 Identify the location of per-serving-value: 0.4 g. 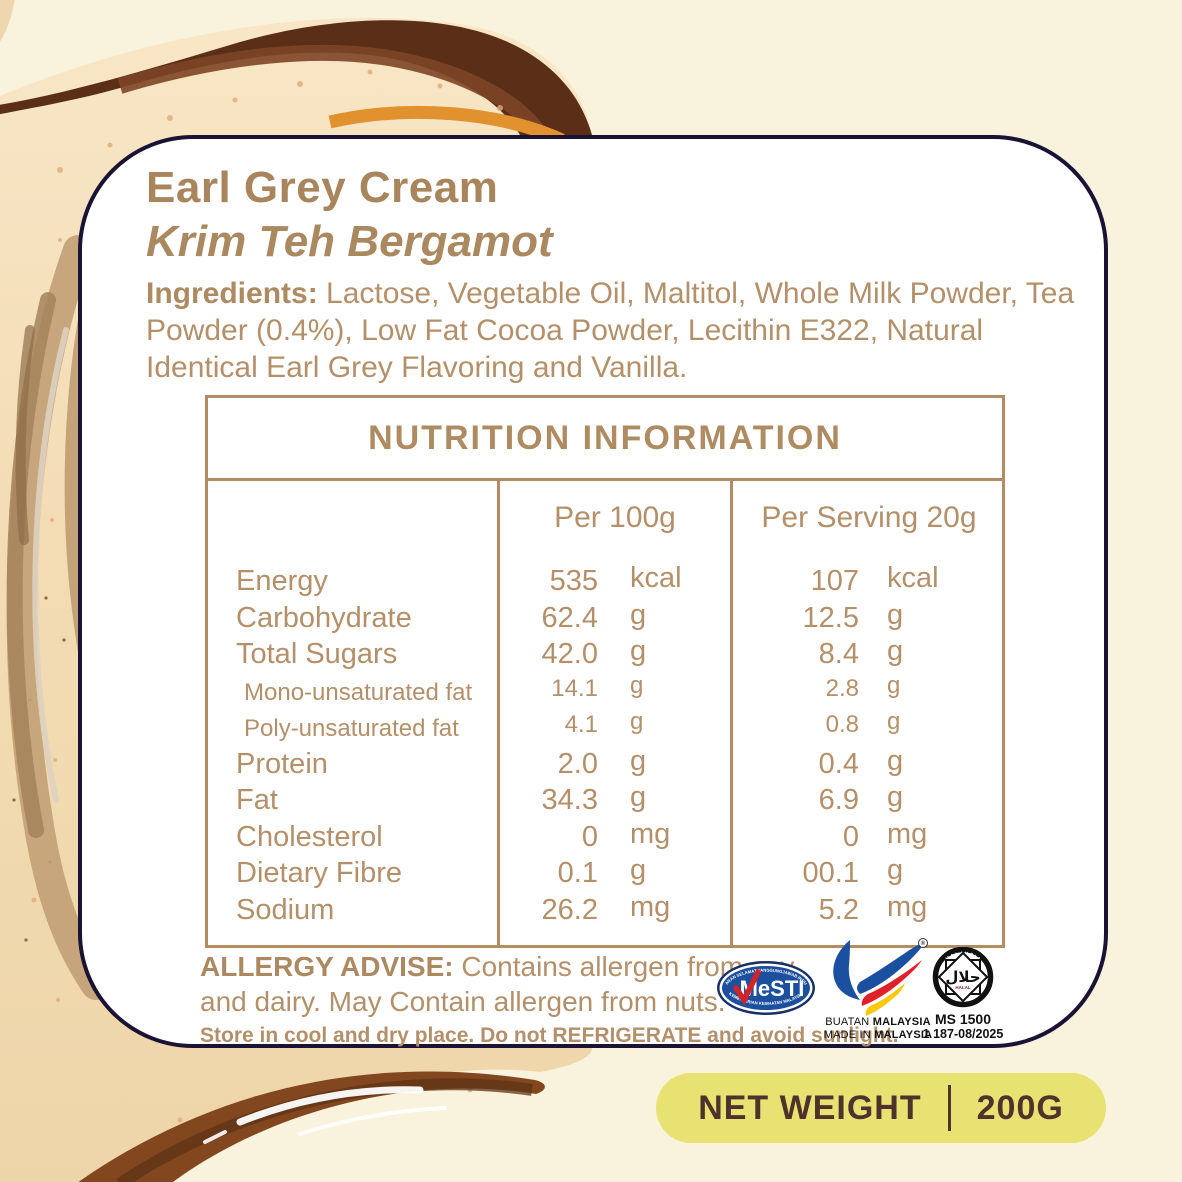
(869, 762).